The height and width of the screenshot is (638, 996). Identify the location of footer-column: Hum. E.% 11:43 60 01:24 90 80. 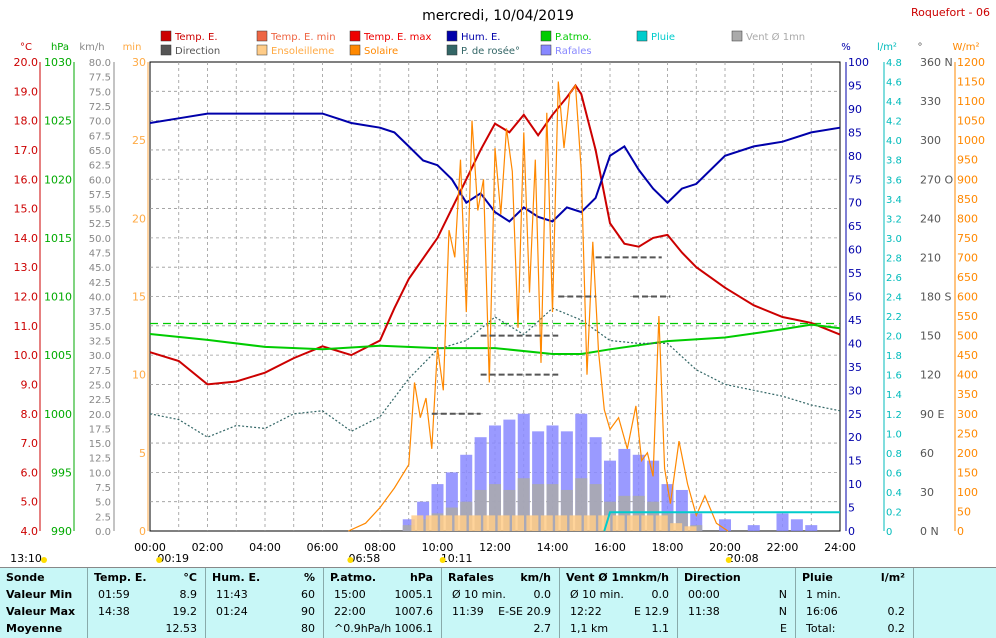
(265, 603).